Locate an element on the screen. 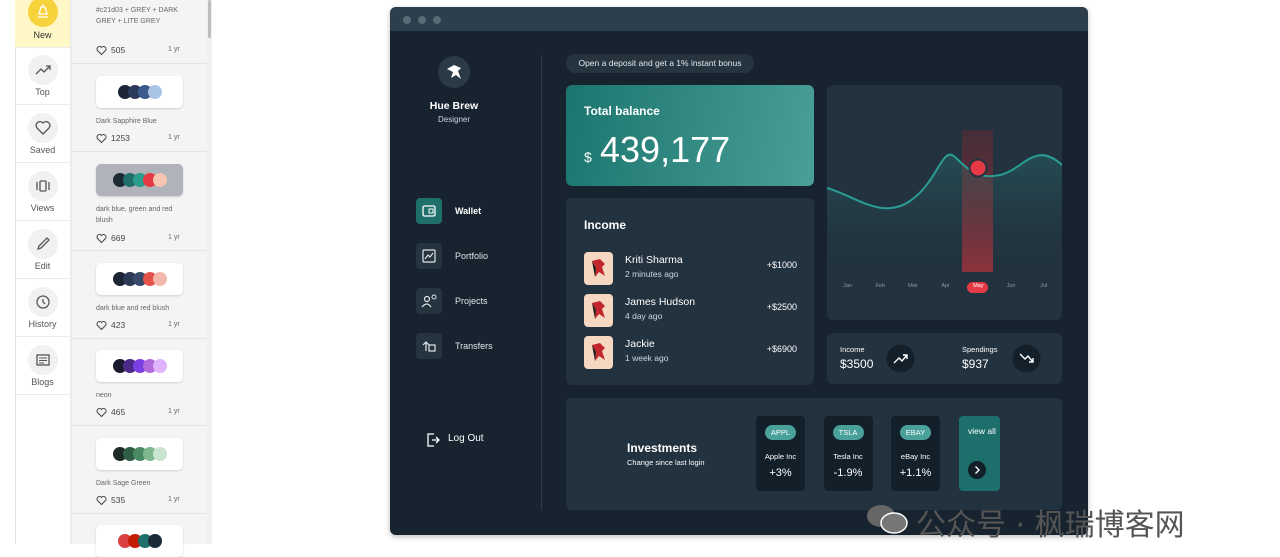 This screenshot has width=1280, height=557. trend-down-icon is located at coordinates (1026, 358).